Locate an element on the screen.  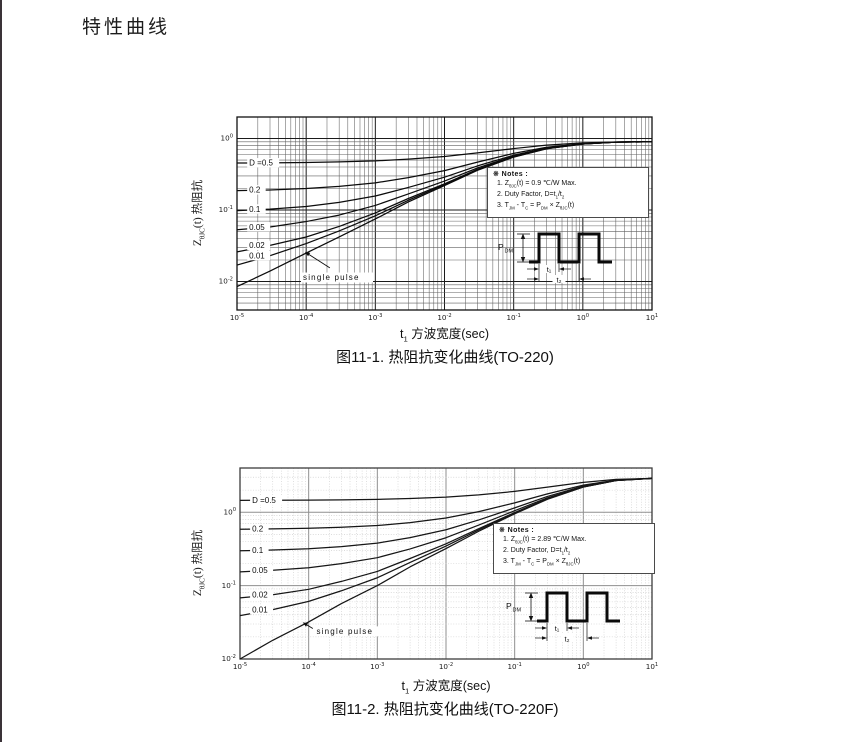
curves is located at coordinates (446, 568).